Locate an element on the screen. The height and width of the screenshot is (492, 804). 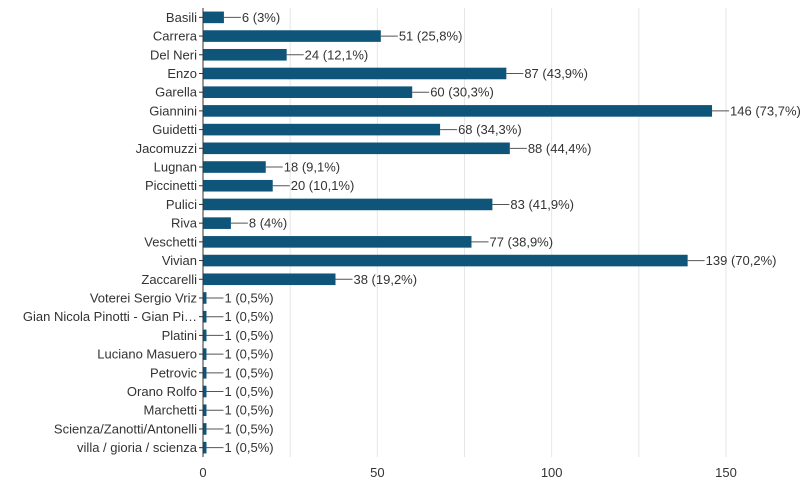
category-label: Veschetti is located at coordinates (170, 241).